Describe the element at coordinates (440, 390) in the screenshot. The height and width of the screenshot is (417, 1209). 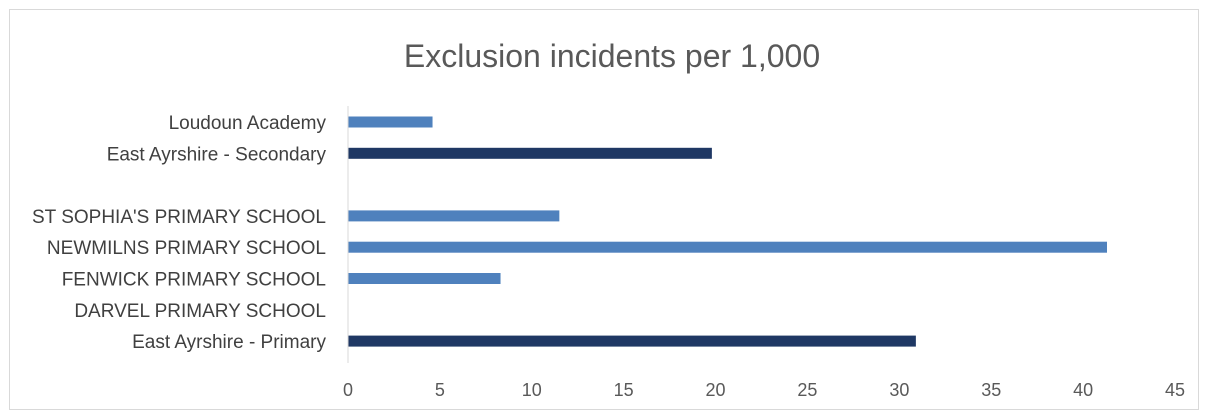
I see `x-tick-label: 5` at that location.